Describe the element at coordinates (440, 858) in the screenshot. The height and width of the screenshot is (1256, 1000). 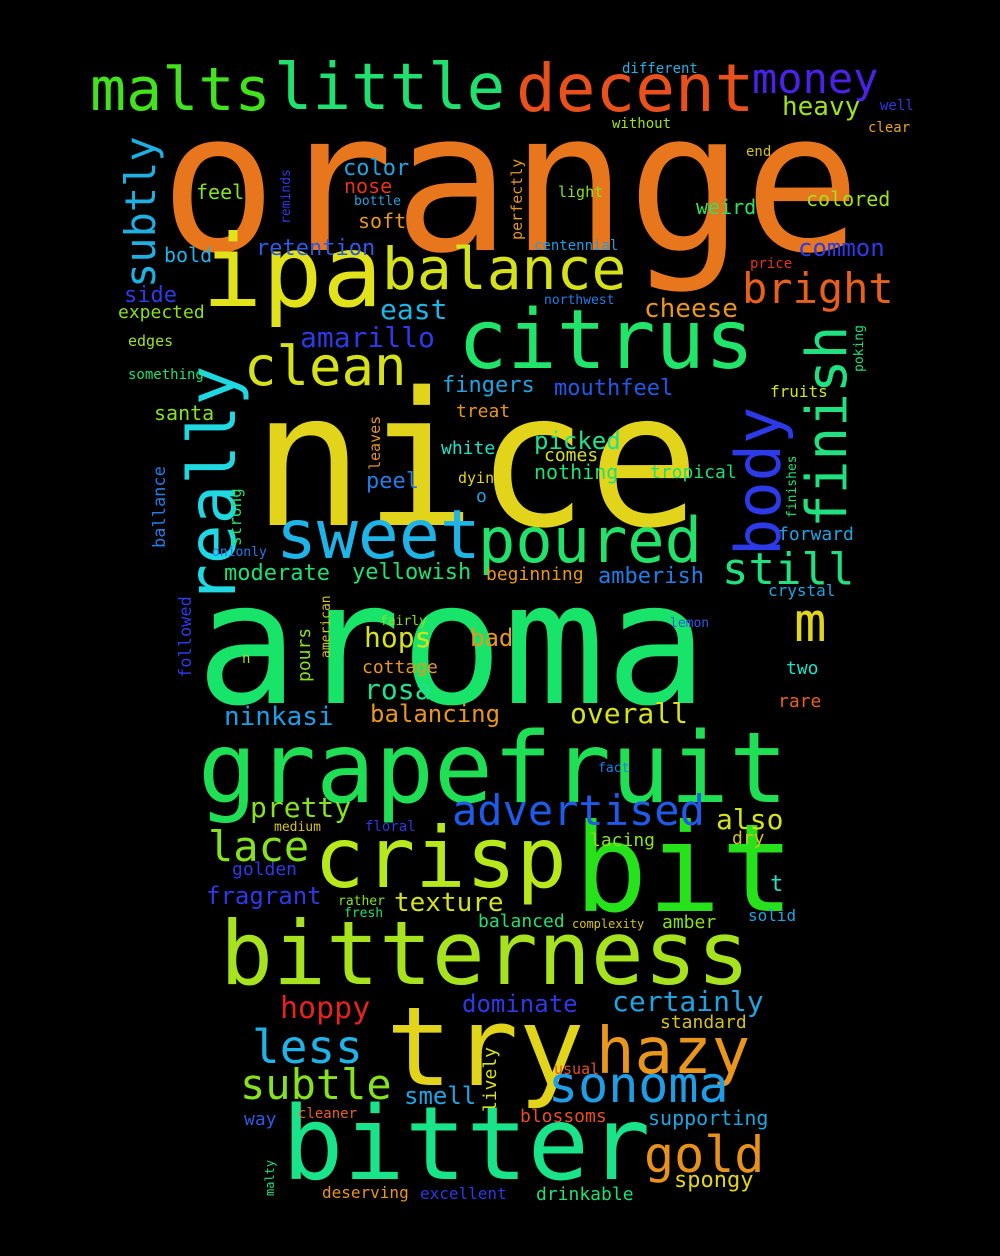
I see `word: crisp` at that location.